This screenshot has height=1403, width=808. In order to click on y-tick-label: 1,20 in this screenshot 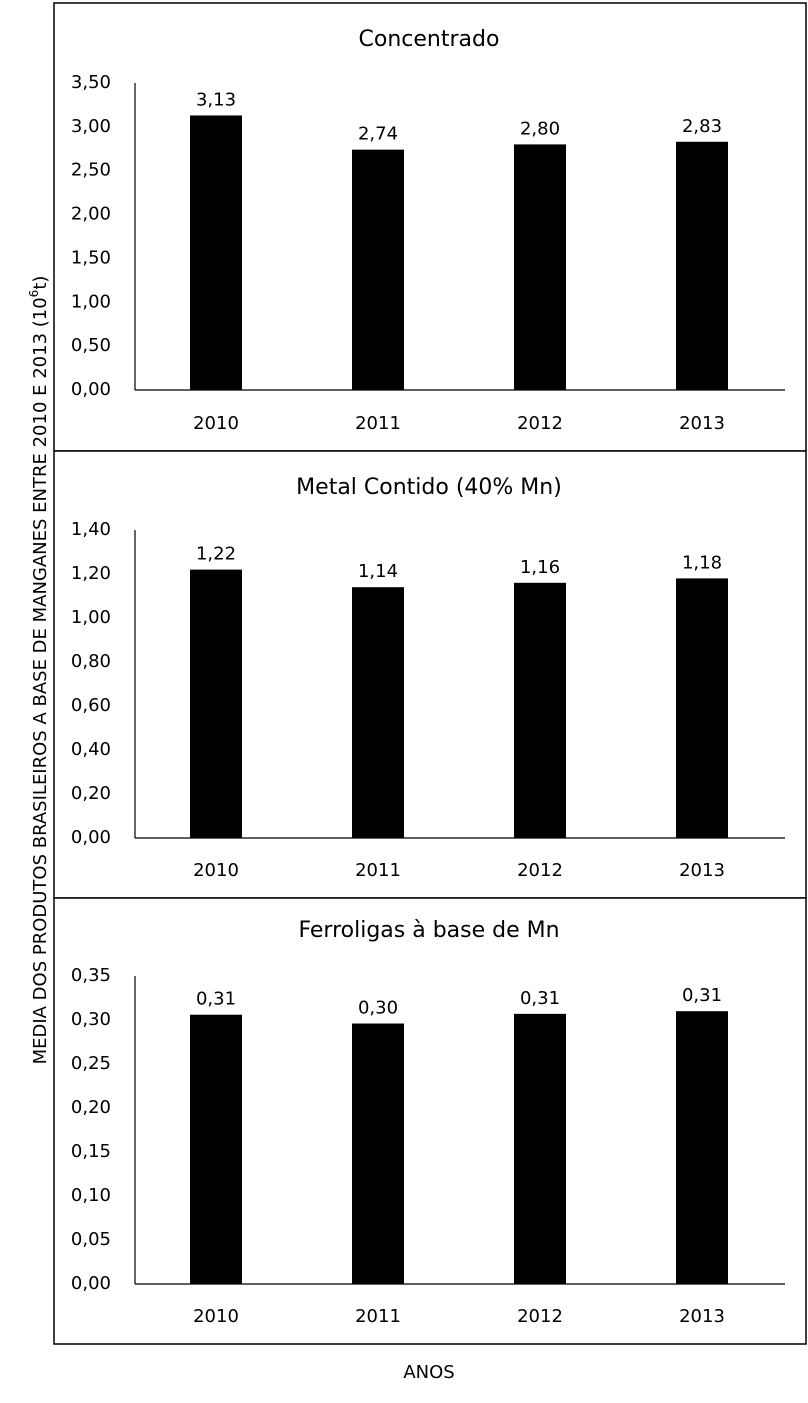, I will do `click(91, 573)`.